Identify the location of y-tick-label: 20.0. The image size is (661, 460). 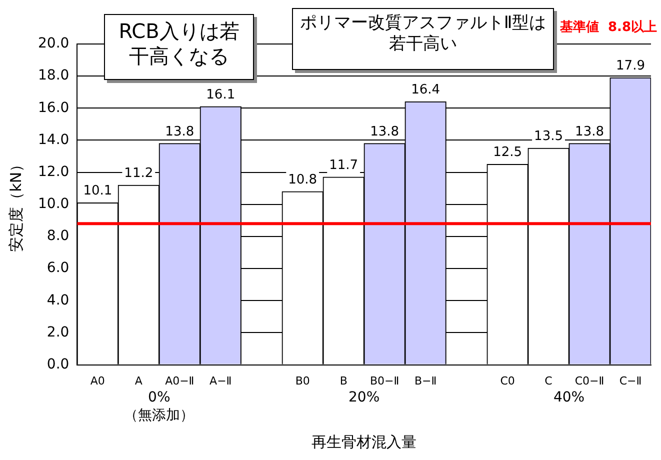
(54, 44).